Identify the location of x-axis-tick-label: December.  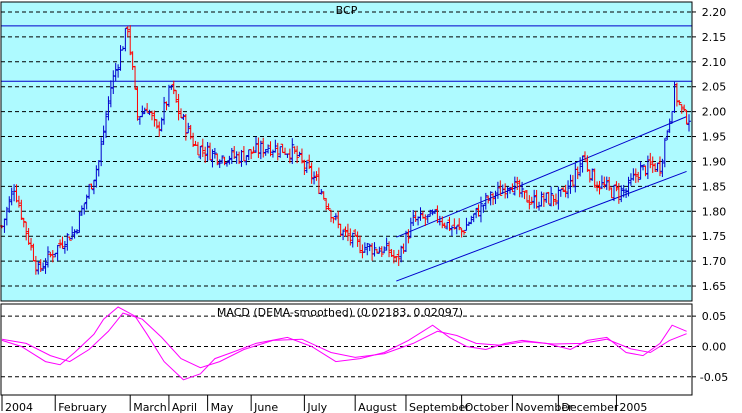
(590, 407).